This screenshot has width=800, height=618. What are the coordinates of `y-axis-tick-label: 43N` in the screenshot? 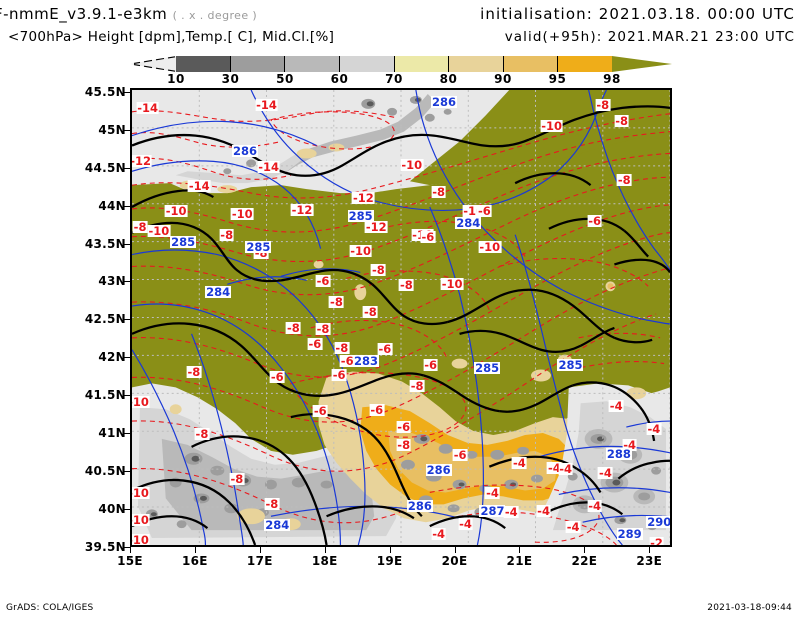 It's located at (112, 281).